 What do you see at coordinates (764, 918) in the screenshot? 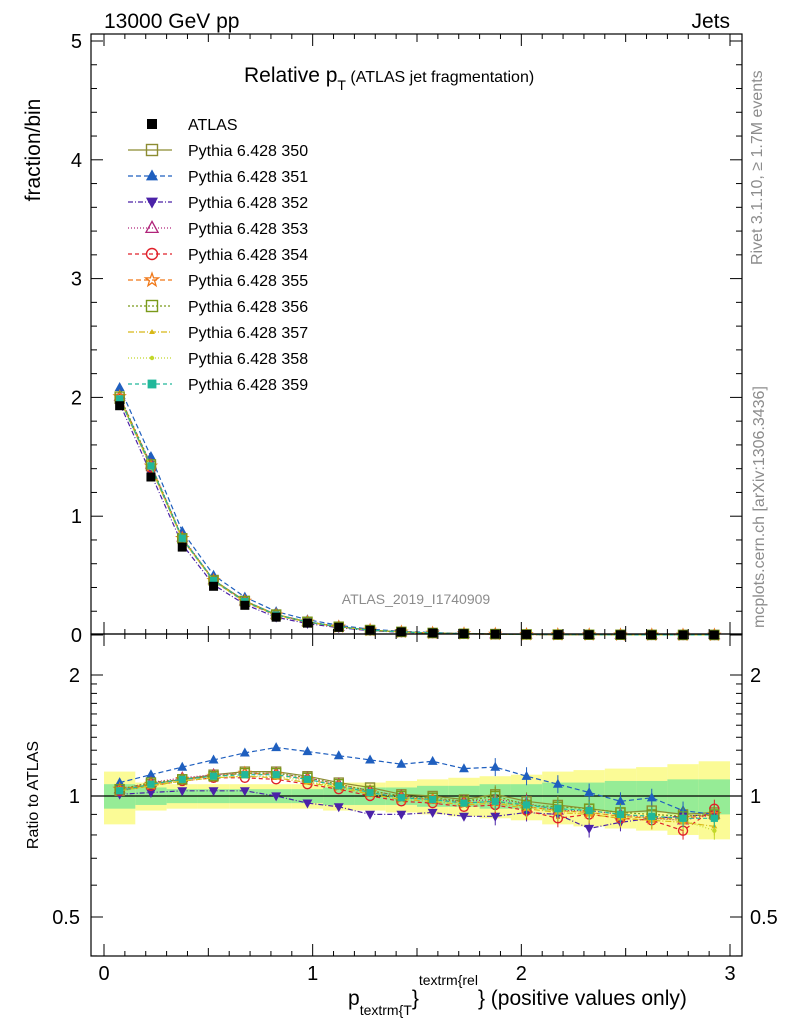
I see `ratio-tick-label-right: 0.5` at bounding box center [764, 918].